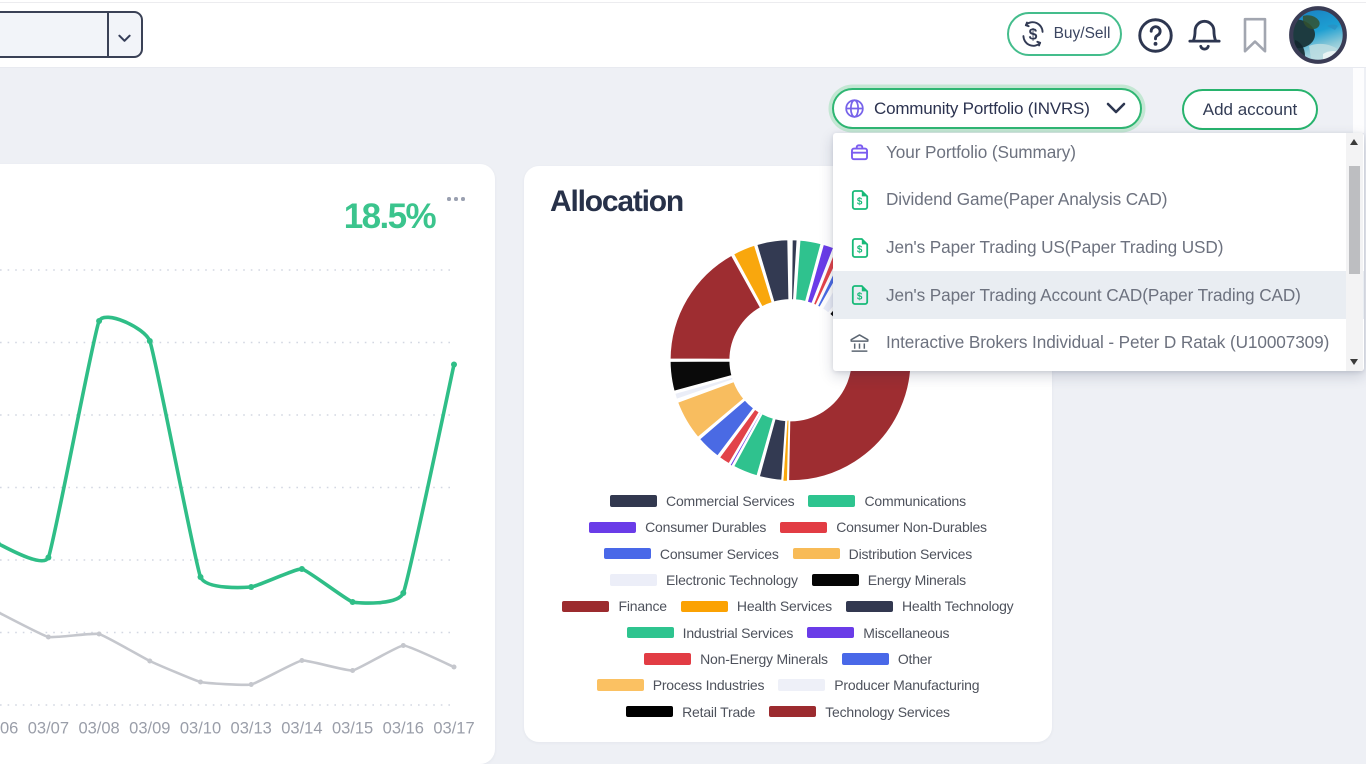 The image size is (1366, 764). What do you see at coordinates (301, 729) in the screenshot?
I see `svg-text: 03/14` at bounding box center [301, 729].